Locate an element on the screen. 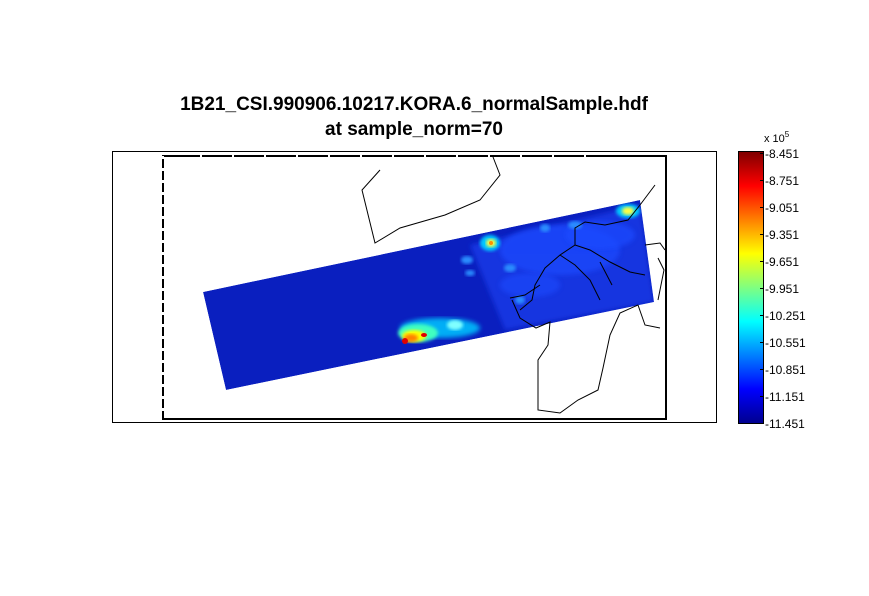  colorbar-tick-label: -8.751 is located at coordinates (779, 181).